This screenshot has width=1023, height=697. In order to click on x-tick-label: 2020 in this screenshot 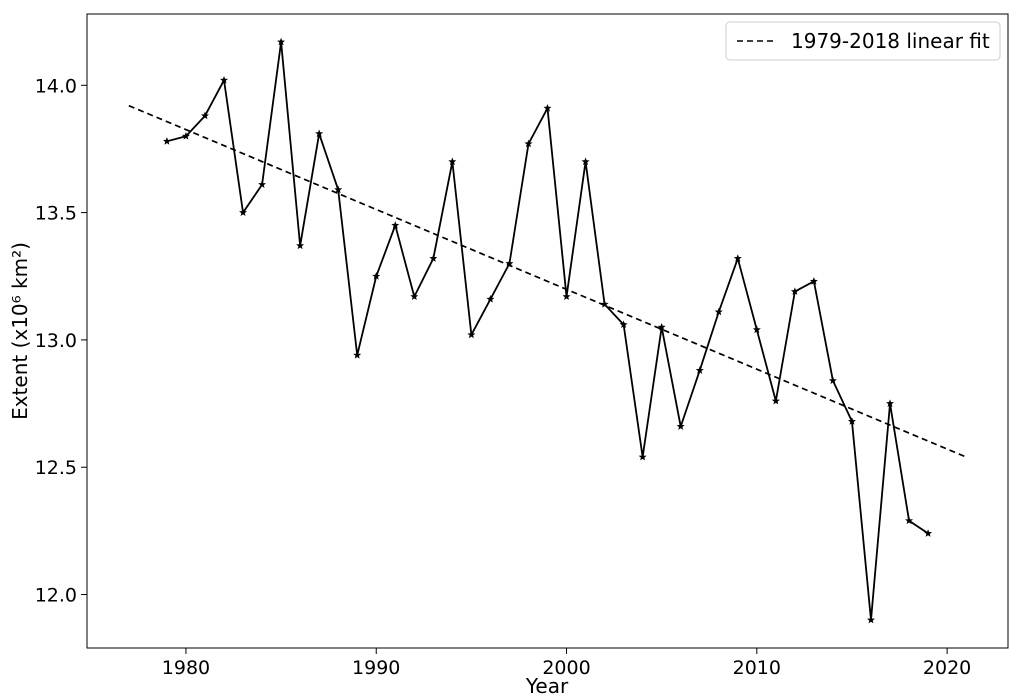, I will do `click(947, 668)`.